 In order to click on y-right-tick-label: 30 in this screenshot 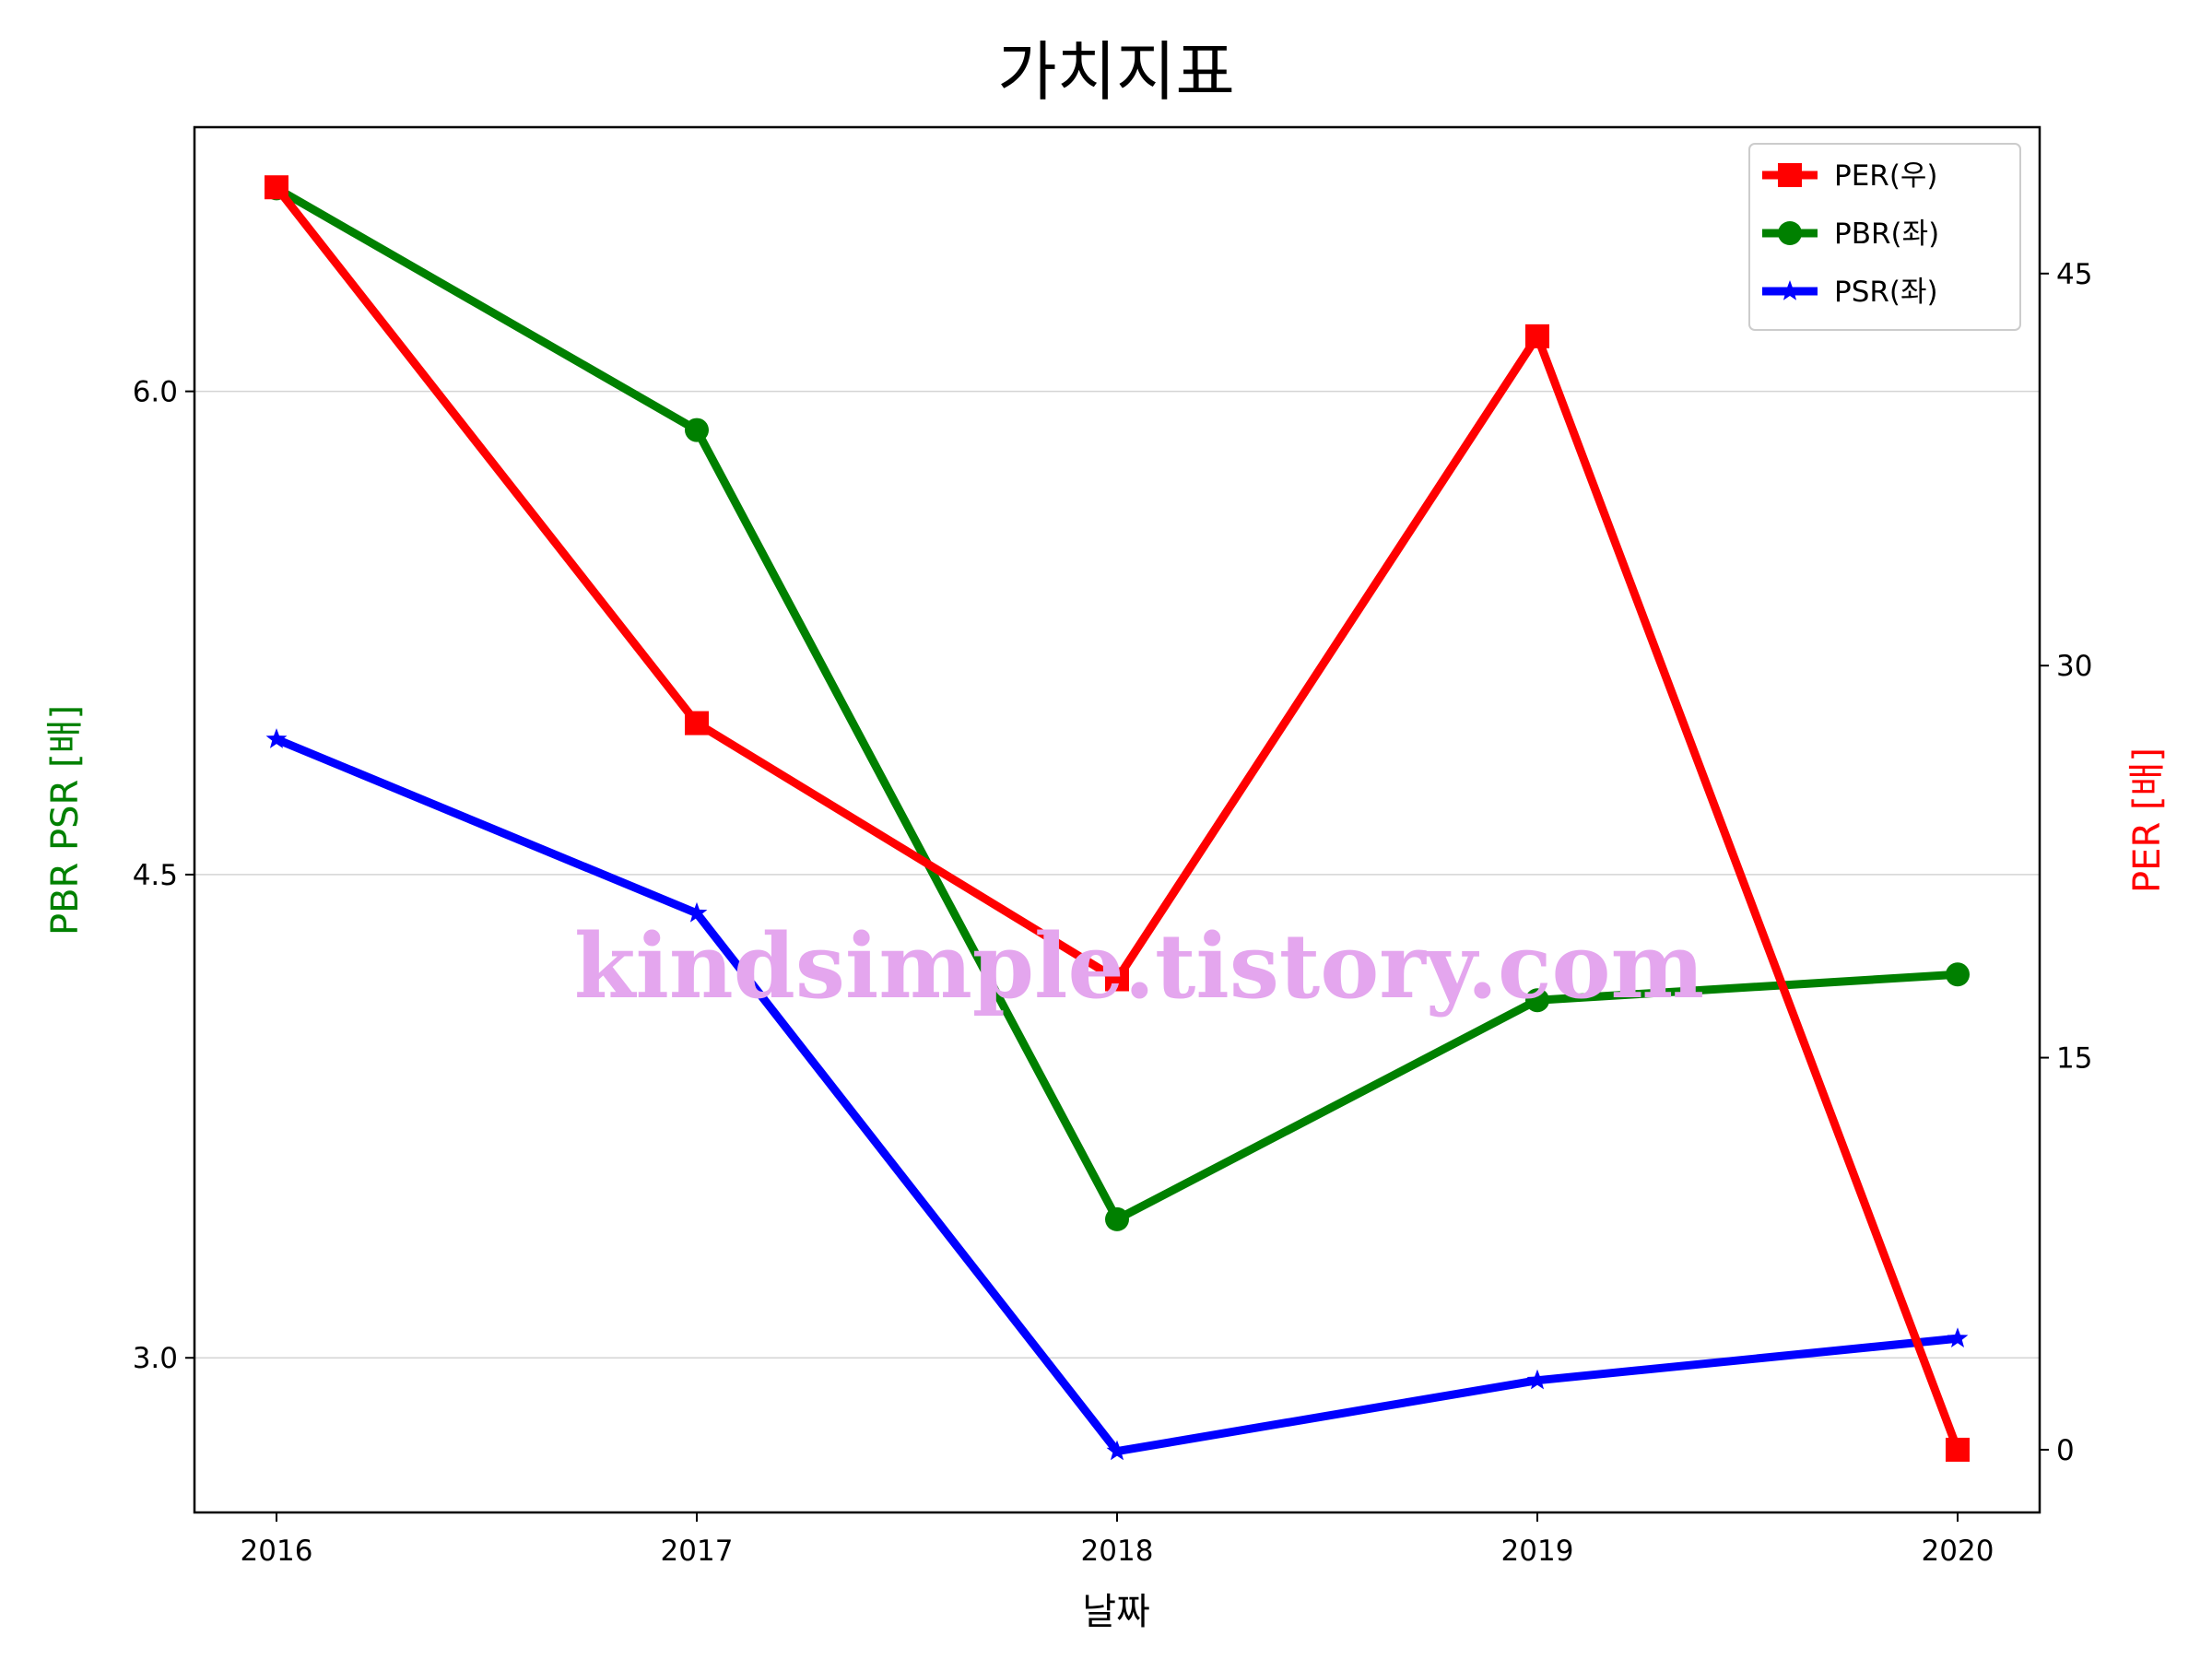, I will do `click(2074, 666)`.